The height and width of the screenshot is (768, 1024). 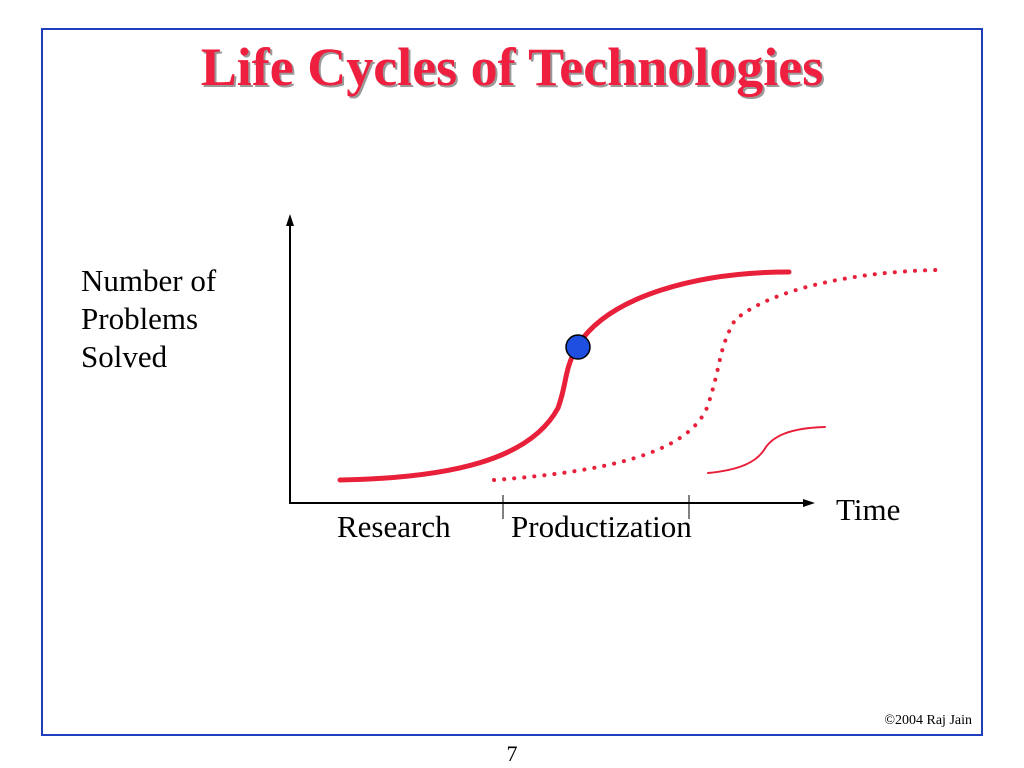 What do you see at coordinates (928, 720) in the screenshot?
I see `footer-copyright: ©2004 Raj Jain` at bounding box center [928, 720].